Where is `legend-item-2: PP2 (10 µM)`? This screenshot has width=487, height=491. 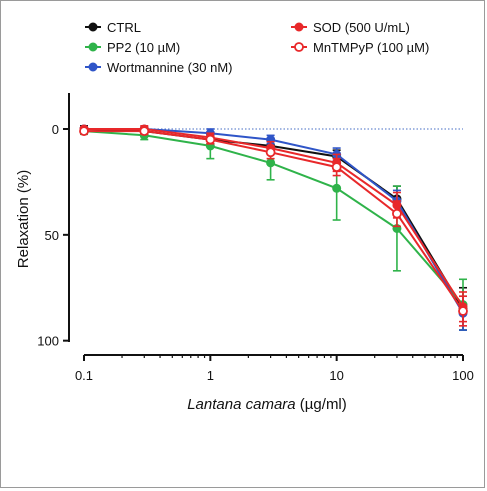
legend-item-2: PP2 (10 µM) is located at coordinates (132, 47).